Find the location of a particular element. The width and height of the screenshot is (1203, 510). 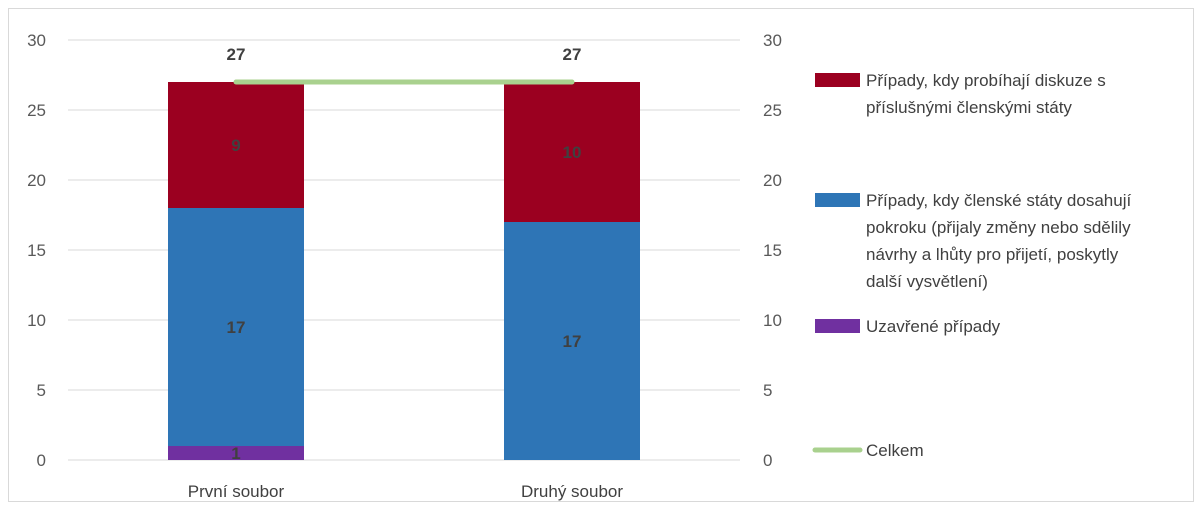

data-label: 9 is located at coordinates (235, 145).